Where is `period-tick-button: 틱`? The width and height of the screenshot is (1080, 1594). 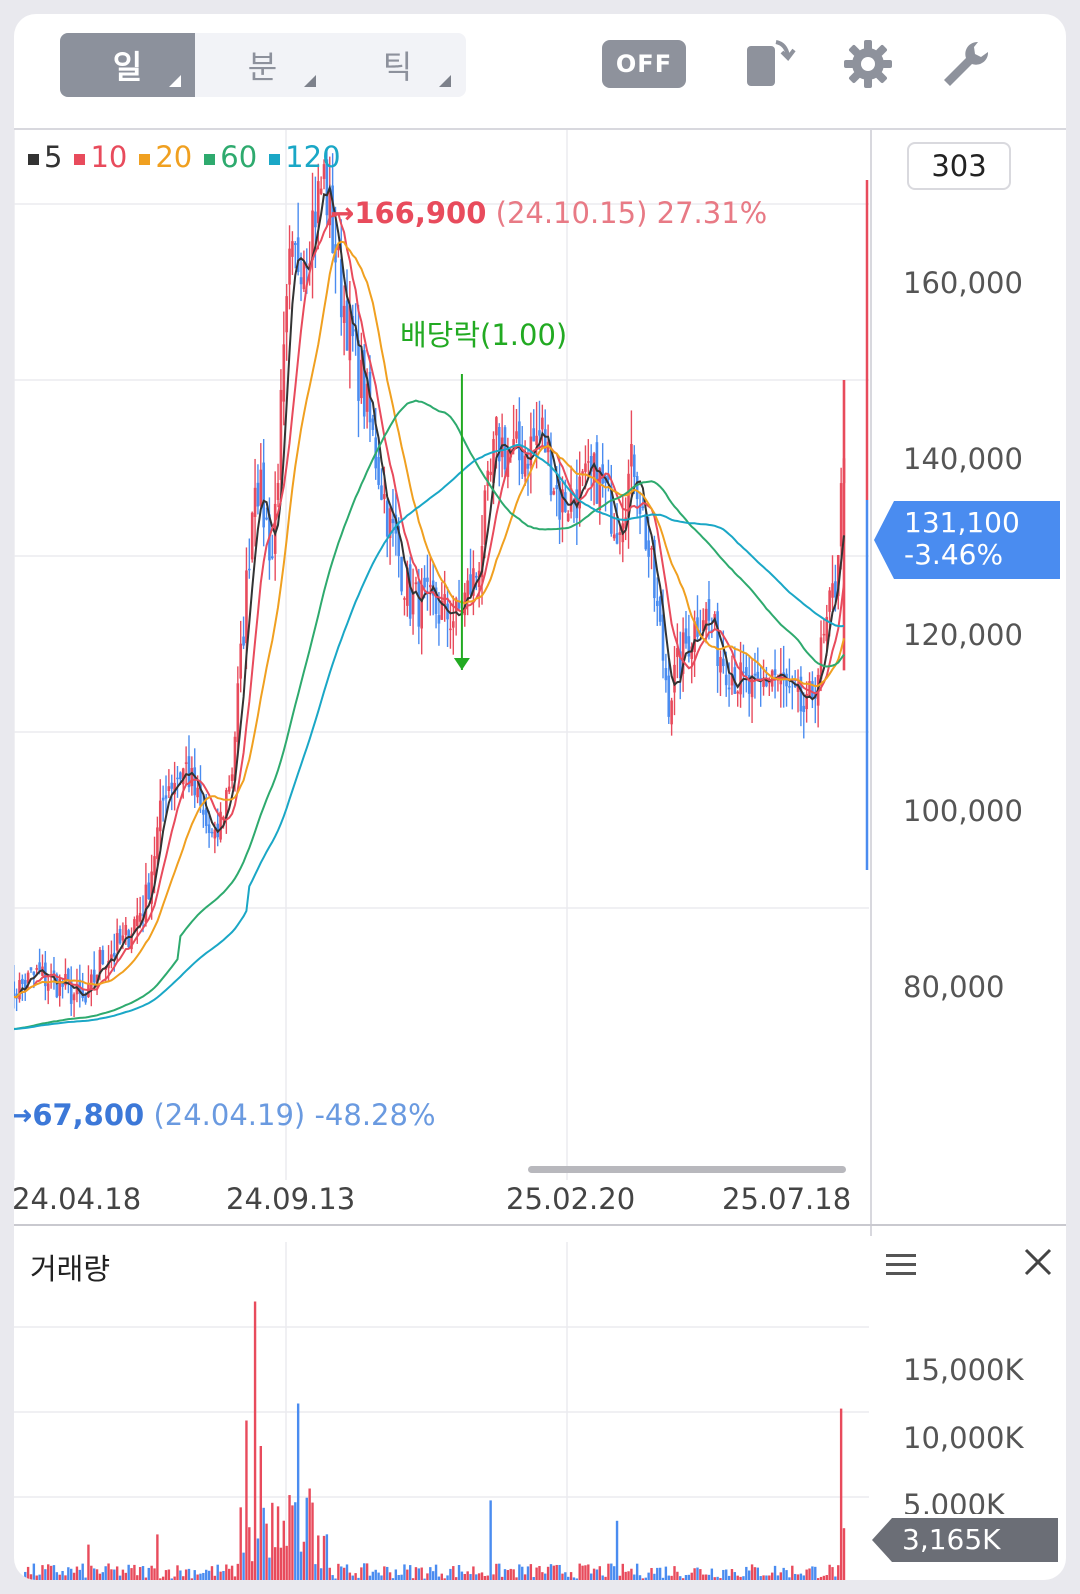
period-tick-button: 틱 is located at coordinates (397, 65).